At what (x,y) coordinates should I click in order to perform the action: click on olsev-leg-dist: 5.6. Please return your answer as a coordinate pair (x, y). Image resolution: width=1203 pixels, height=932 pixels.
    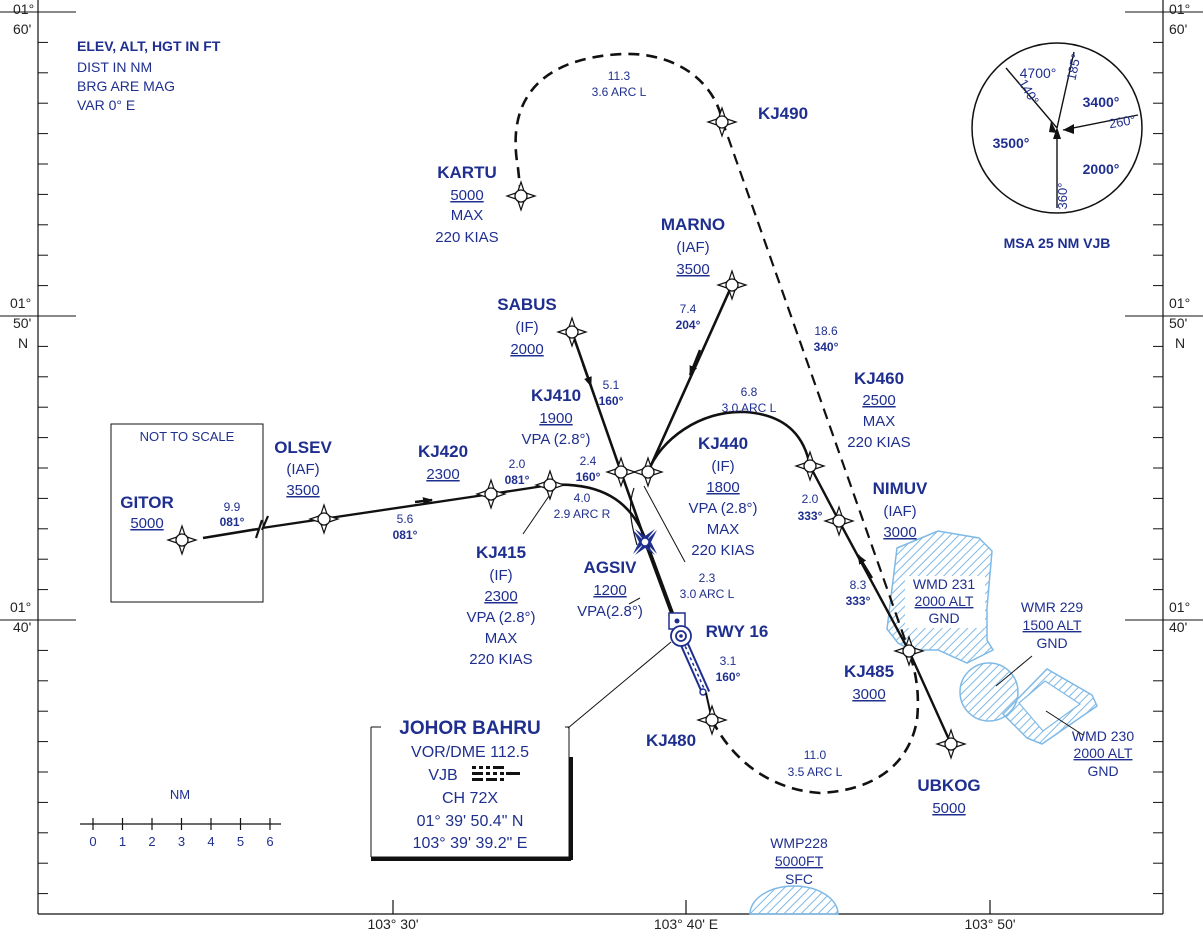
    Looking at the image, I should click on (405, 519).